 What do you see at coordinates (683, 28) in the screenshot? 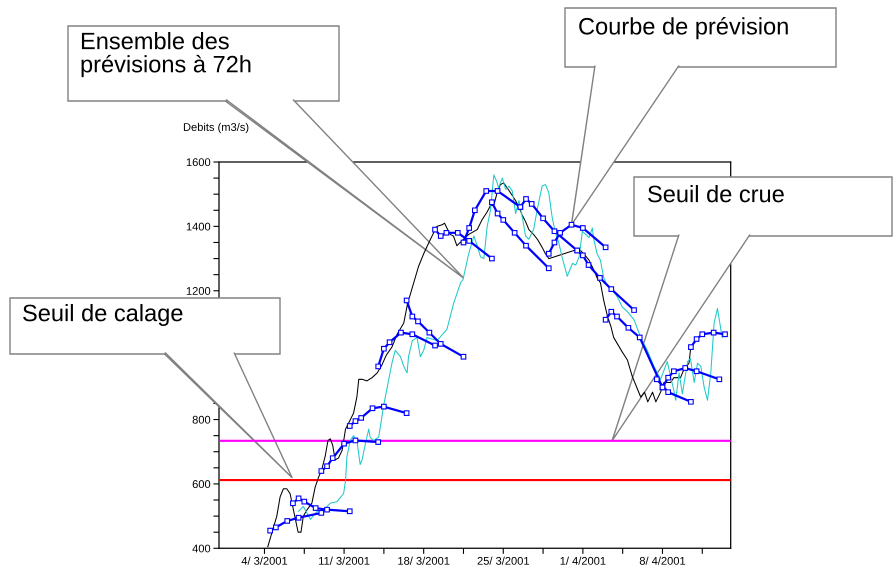
I see `annotation: Courbe de prévision` at bounding box center [683, 28].